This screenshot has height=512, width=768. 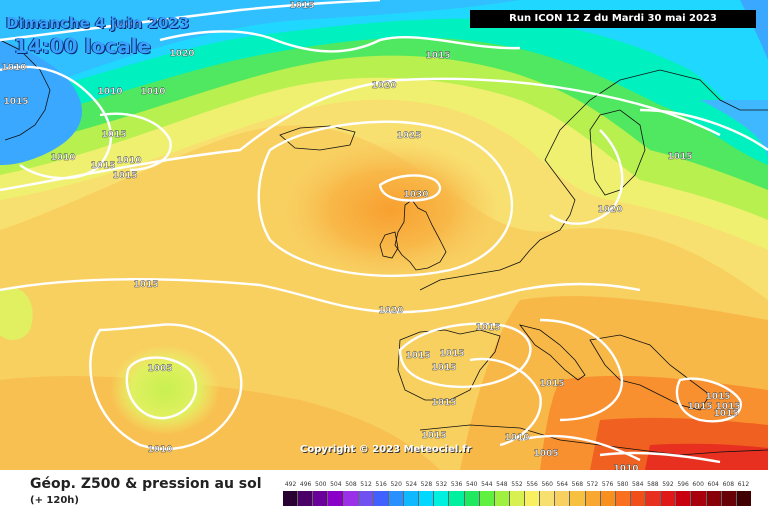 I want to click on scale-label: 576, so click(x=607, y=484).